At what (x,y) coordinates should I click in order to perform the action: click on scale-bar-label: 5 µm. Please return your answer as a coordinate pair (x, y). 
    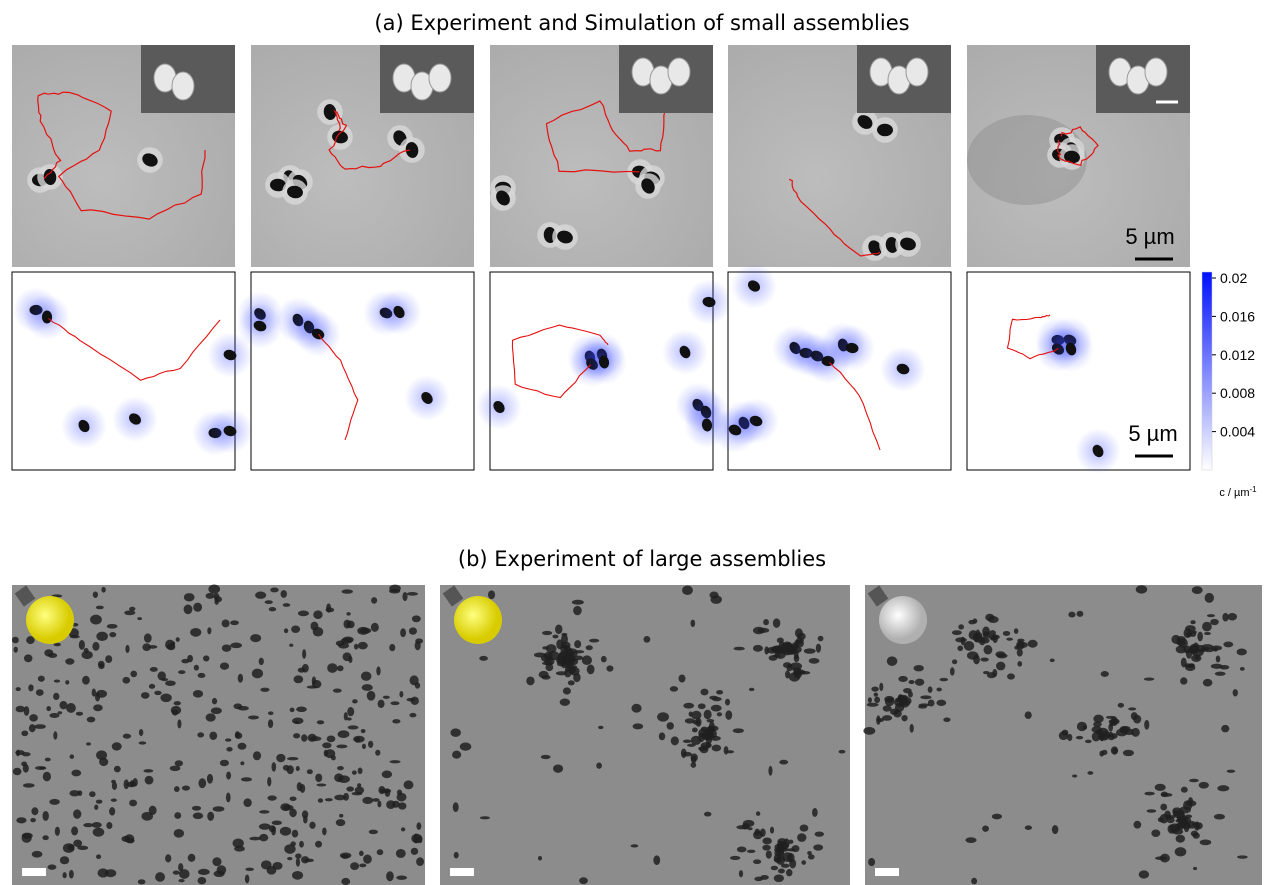
    Looking at the image, I should click on (1152, 433).